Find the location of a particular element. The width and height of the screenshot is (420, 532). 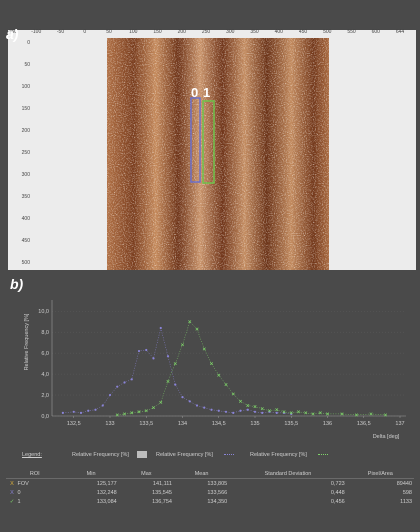

cell-mean: 133,805 is located at coordinates (217, 483).